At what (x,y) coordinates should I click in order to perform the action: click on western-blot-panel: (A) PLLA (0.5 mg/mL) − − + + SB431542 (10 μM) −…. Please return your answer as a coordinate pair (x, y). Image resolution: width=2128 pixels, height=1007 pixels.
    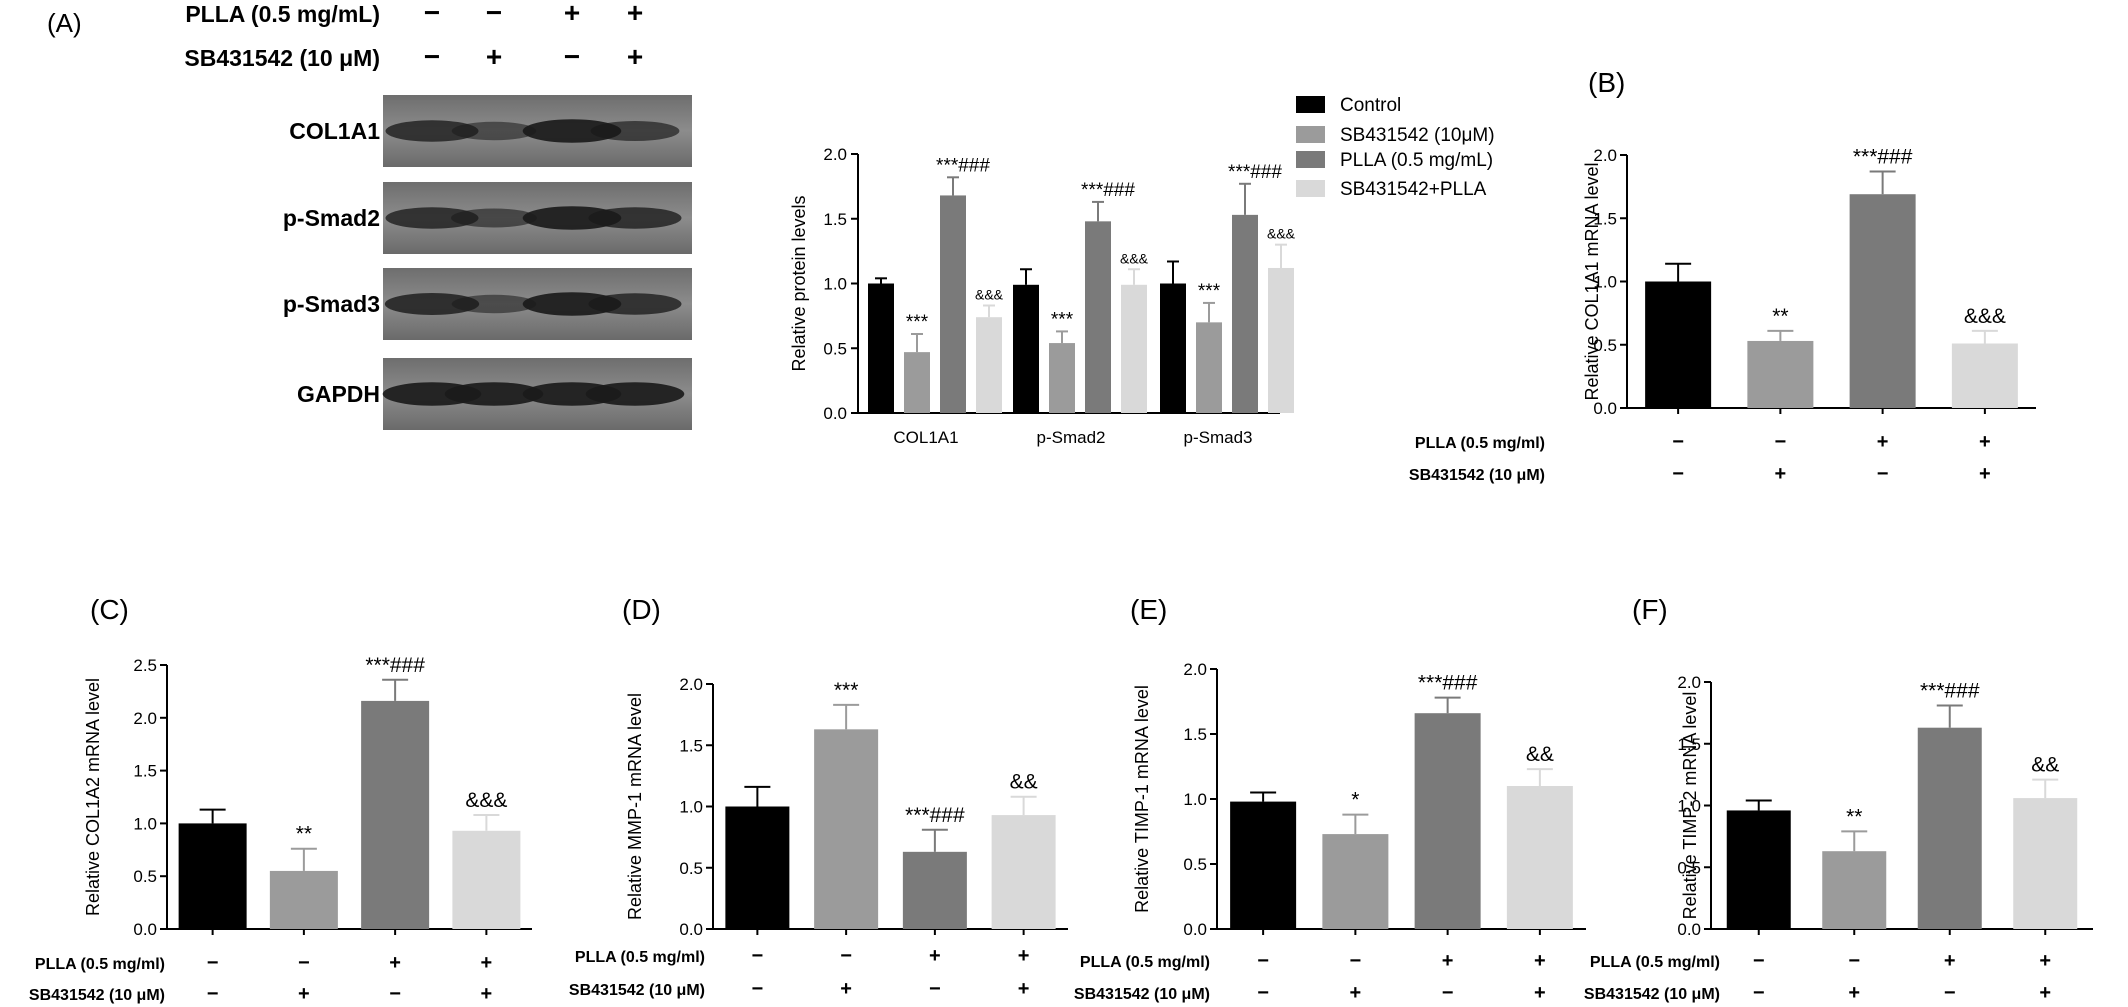
    Looking at the image, I should click on (369, 215).